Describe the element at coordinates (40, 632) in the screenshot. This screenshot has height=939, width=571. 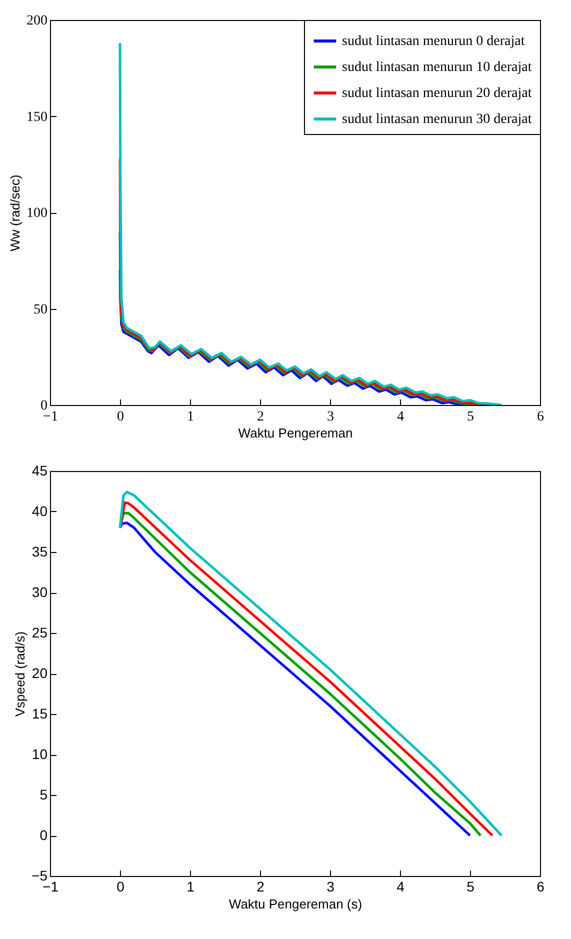
I see `y-tick-label: 25` at that location.